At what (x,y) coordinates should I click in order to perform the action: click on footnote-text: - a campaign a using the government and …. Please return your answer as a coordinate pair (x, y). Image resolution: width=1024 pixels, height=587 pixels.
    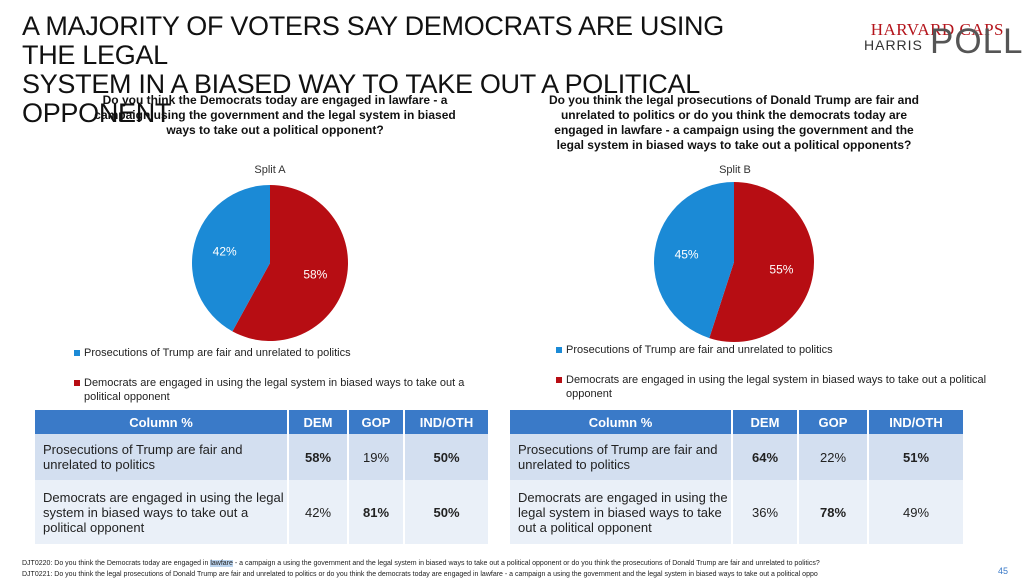
    Looking at the image, I should click on (526, 563).